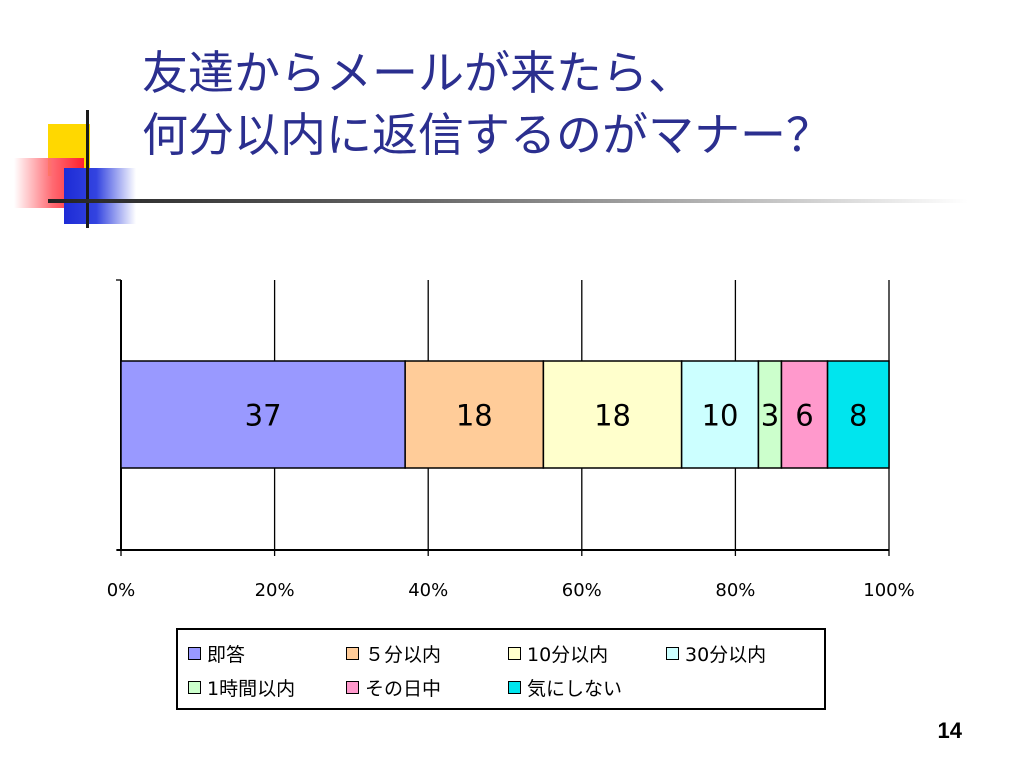 The height and width of the screenshot is (768, 1024). What do you see at coordinates (804, 416) in the screenshot?
I see `data-label: 6` at bounding box center [804, 416].